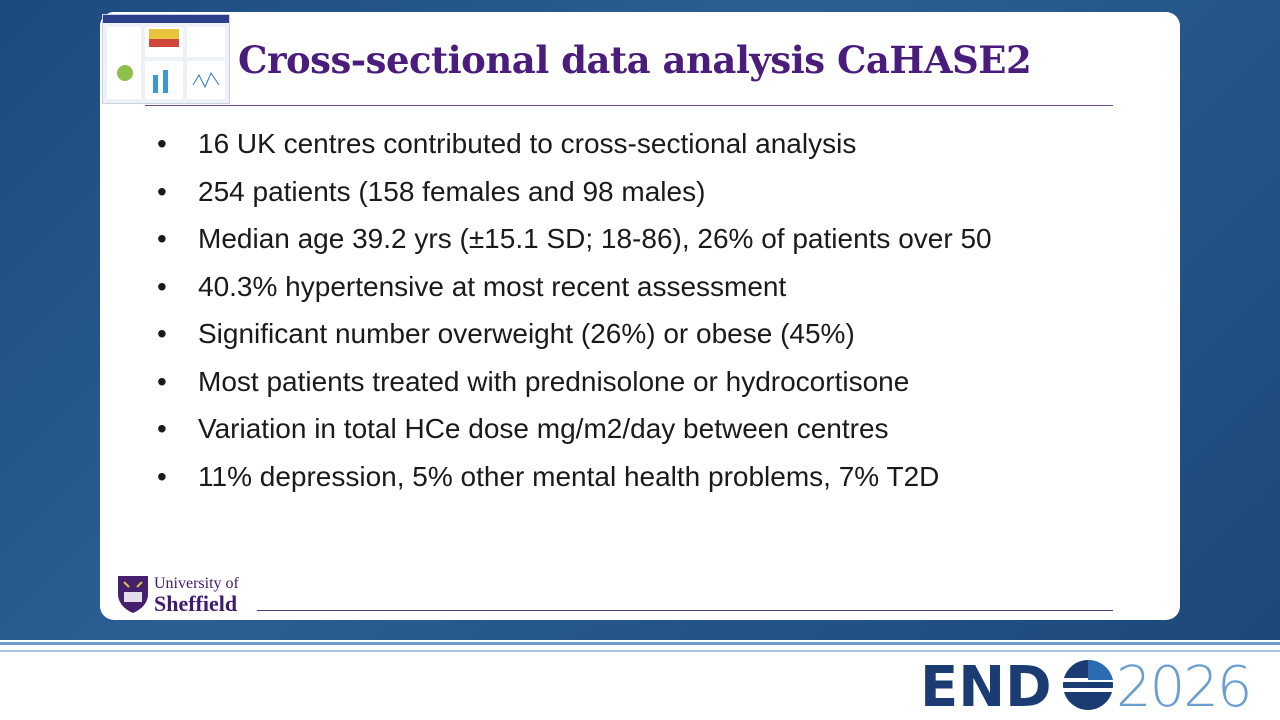 This screenshot has height=720, width=1280. What do you see at coordinates (166, 59) in the screenshot?
I see `poster-thumbnail` at bounding box center [166, 59].